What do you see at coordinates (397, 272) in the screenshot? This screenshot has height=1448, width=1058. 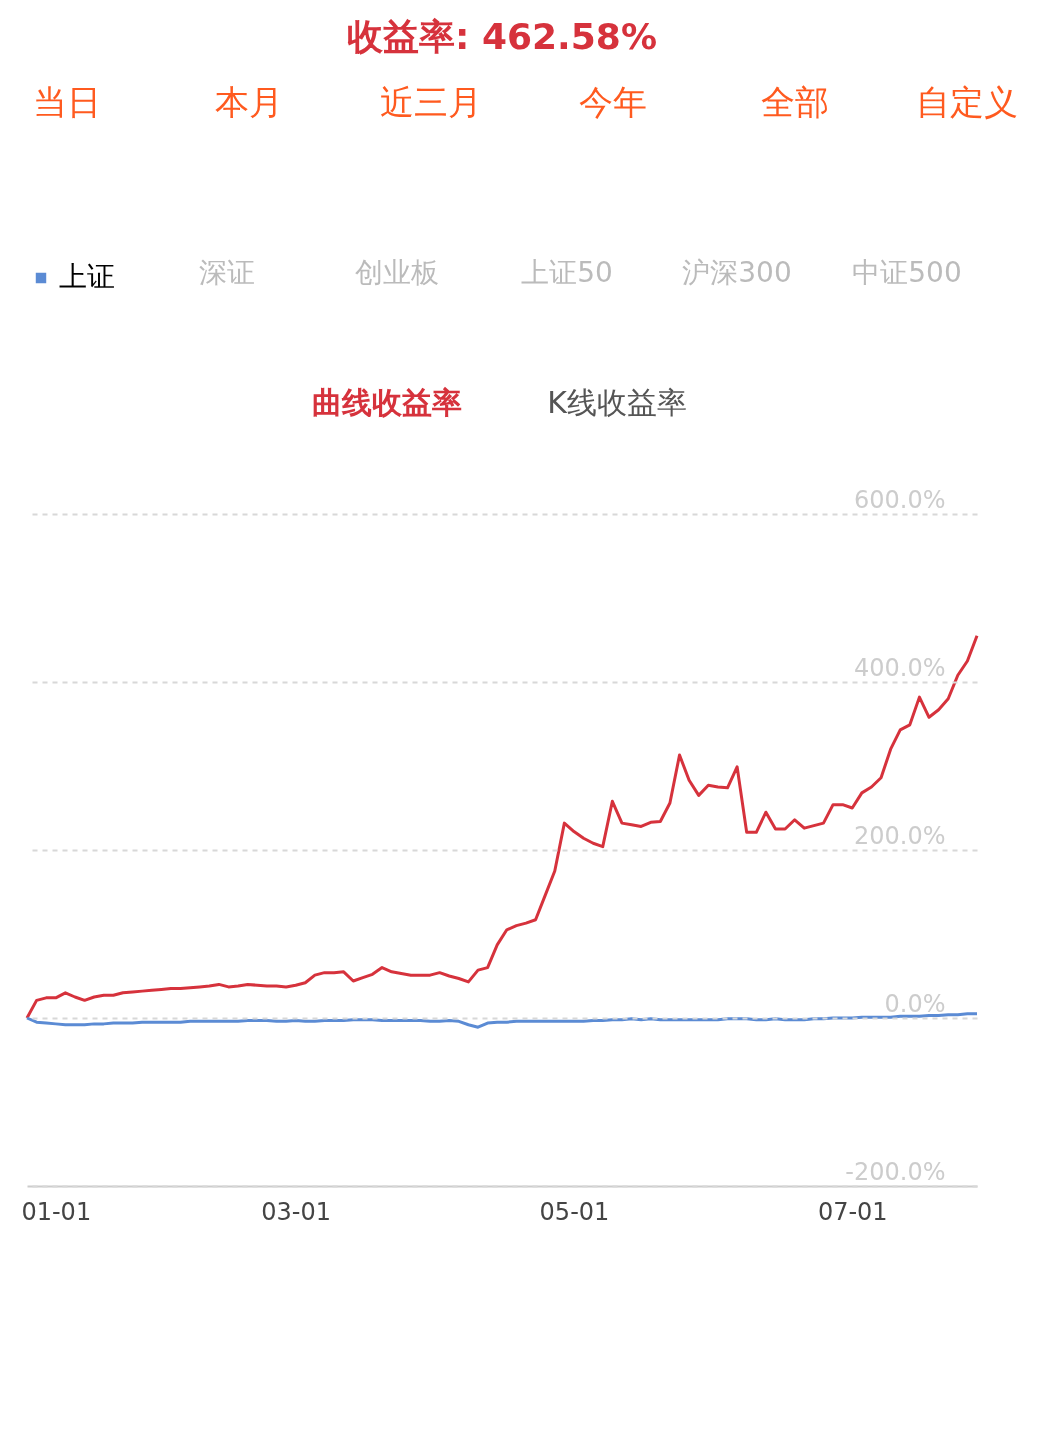 I see `text: 创业板` at bounding box center [397, 272].